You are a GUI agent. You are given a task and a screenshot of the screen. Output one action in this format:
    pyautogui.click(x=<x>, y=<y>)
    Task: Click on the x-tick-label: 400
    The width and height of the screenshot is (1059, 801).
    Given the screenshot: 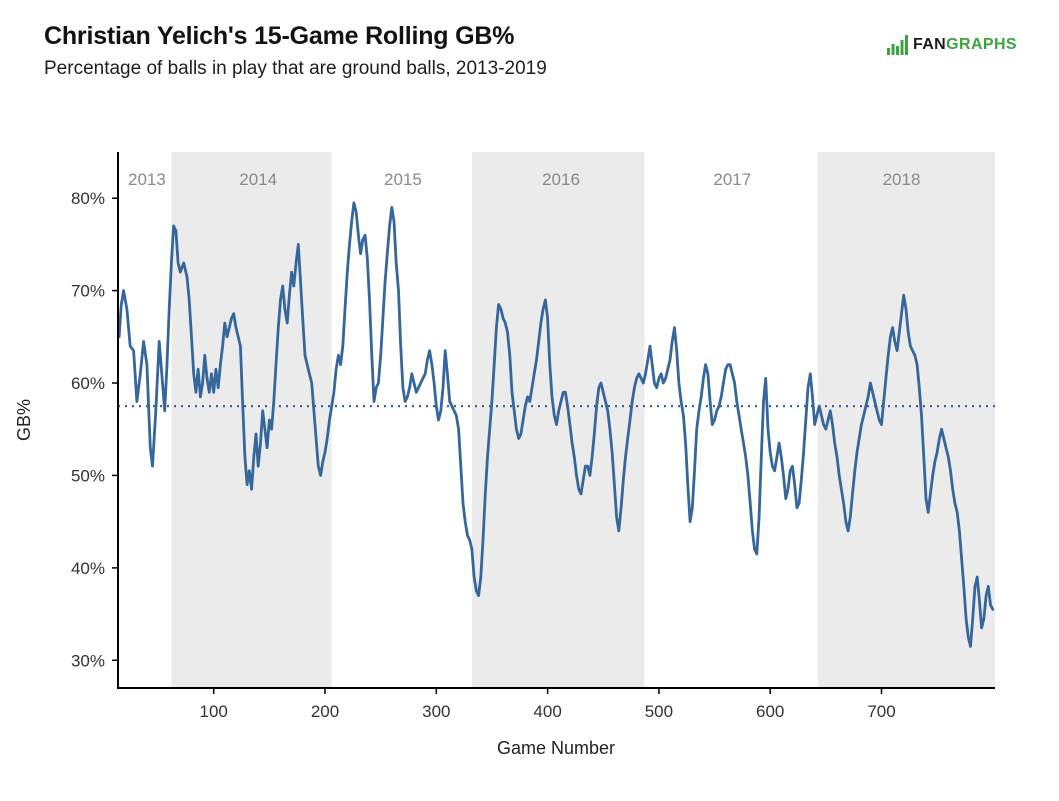 What is the action you would take?
    pyautogui.click(x=547, y=711)
    